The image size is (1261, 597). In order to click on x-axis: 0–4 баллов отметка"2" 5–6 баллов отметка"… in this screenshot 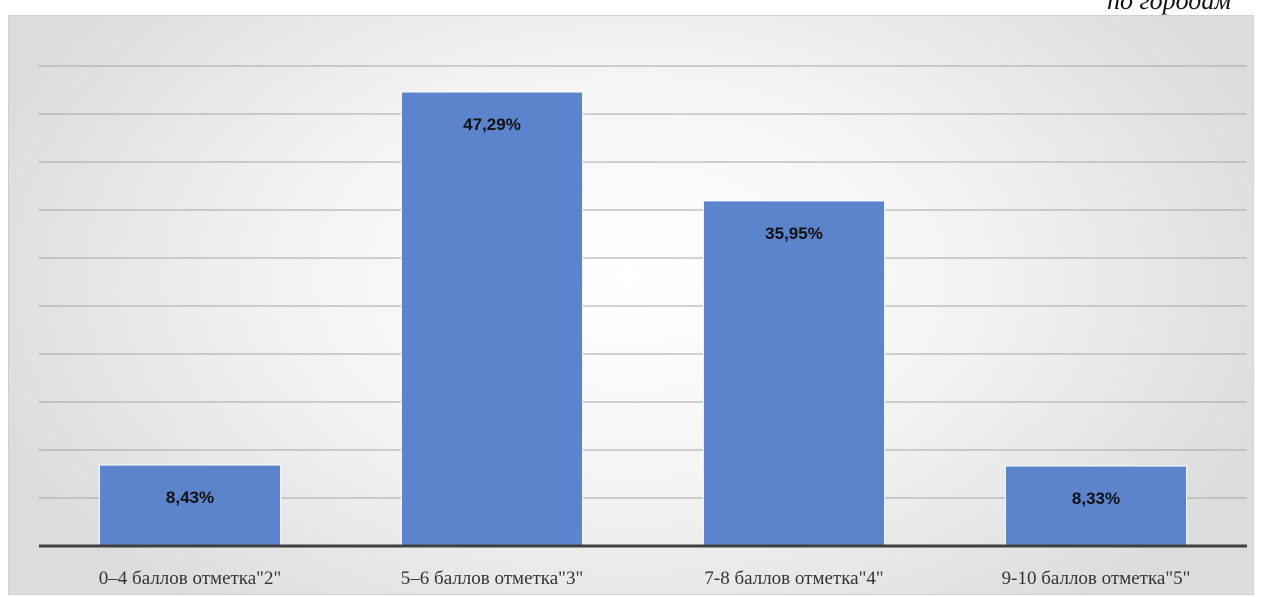, I will do `click(643, 566)`.